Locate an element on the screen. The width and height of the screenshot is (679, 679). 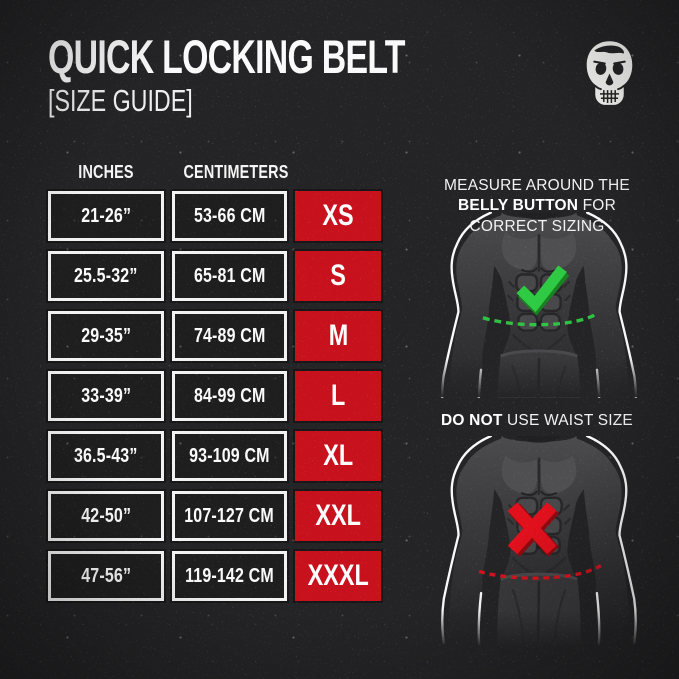
inches-value: 33-39” is located at coordinates (106, 395).